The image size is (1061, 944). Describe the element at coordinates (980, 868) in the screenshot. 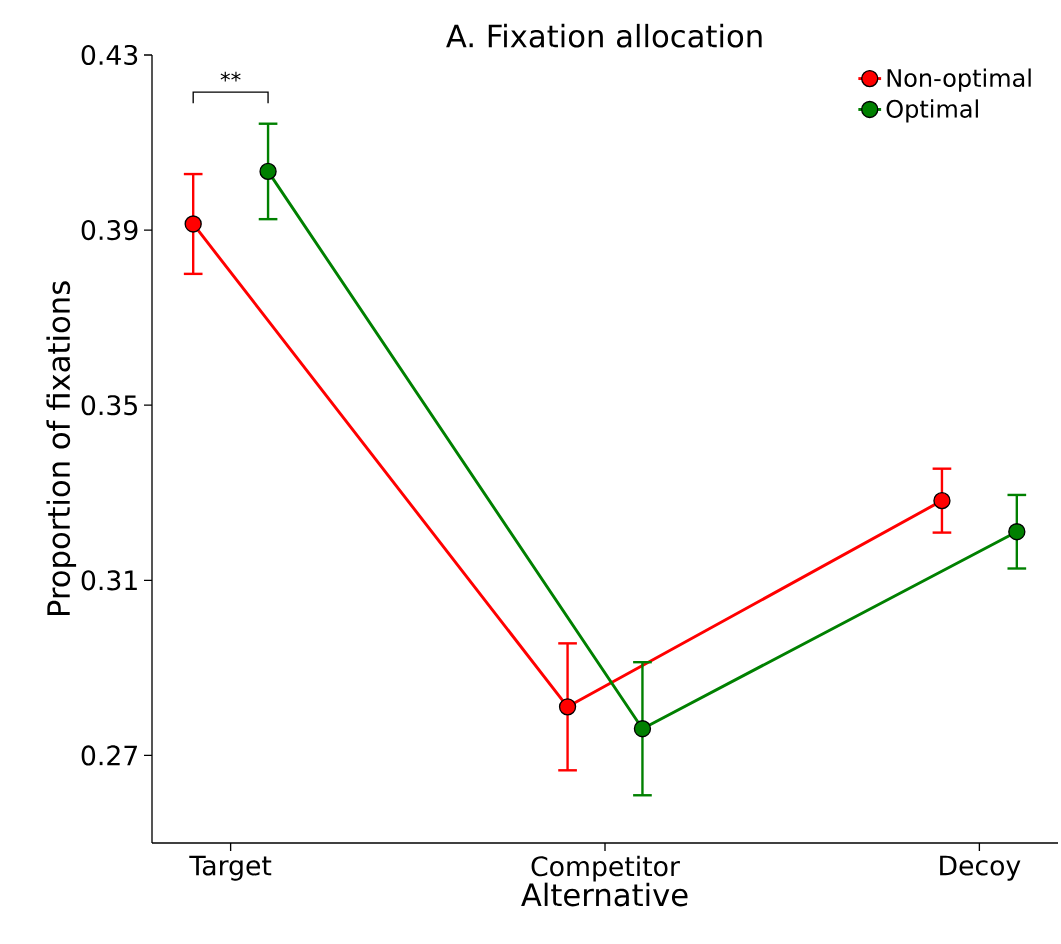

I see `x-tick-label: Decoy` at that location.